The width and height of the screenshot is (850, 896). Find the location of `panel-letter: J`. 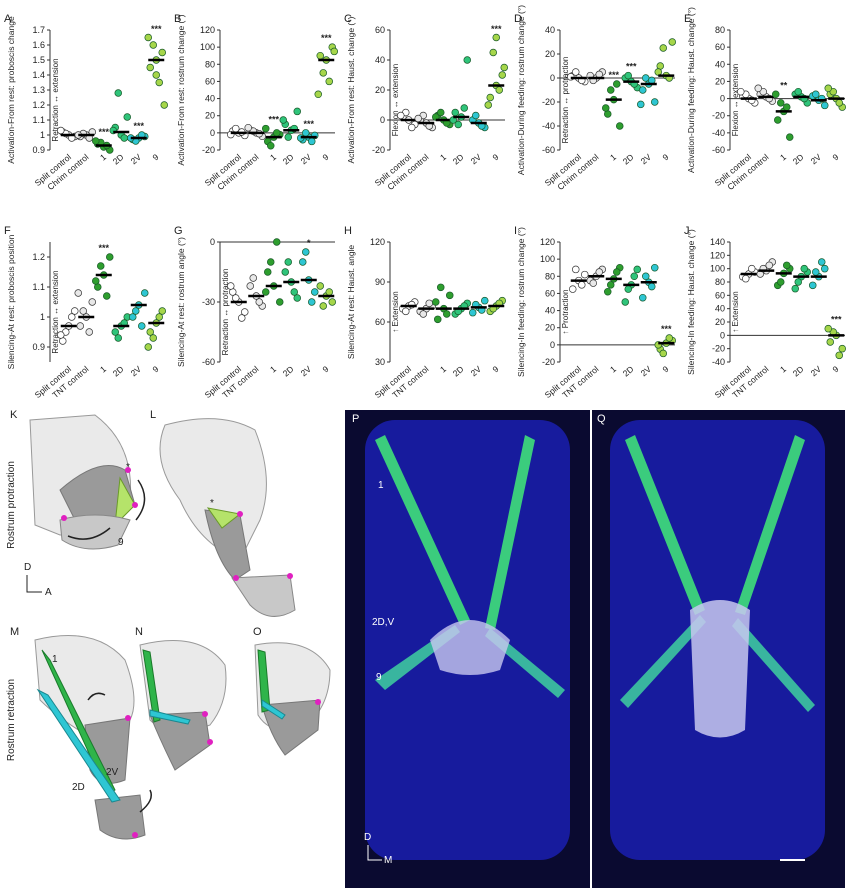

panel-letter: J is located at coordinates (687, 231).